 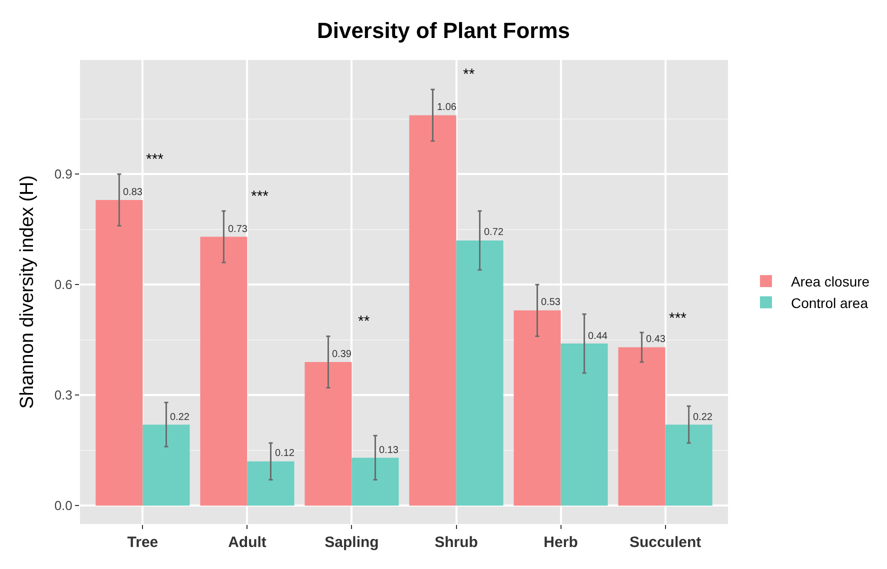 What do you see at coordinates (63, 174) in the screenshot?
I see `y-tick-label: 0.9` at bounding box center [63, 174].